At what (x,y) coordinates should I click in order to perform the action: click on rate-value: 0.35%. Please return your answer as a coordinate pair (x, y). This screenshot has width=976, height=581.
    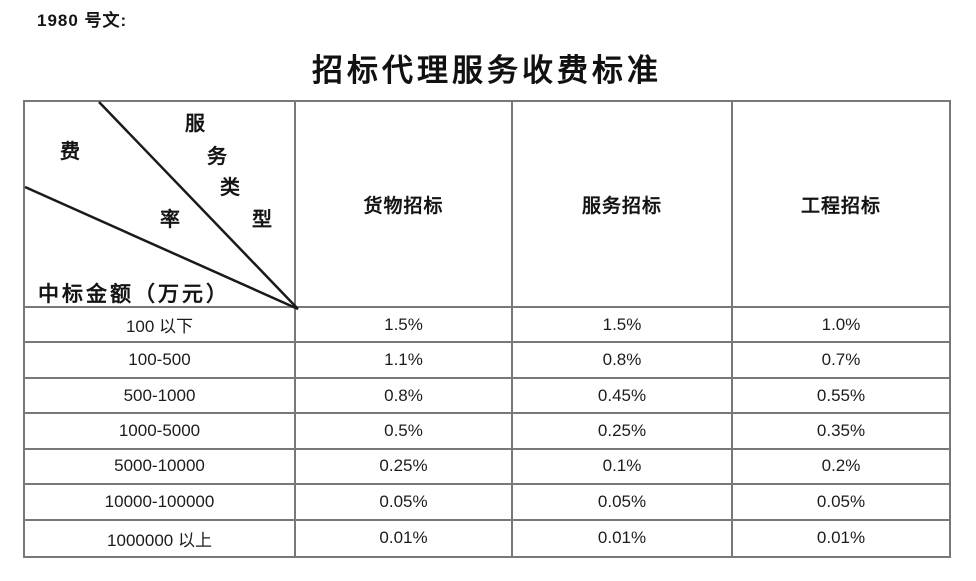
    Looking at the image, I should click on (841, 432).